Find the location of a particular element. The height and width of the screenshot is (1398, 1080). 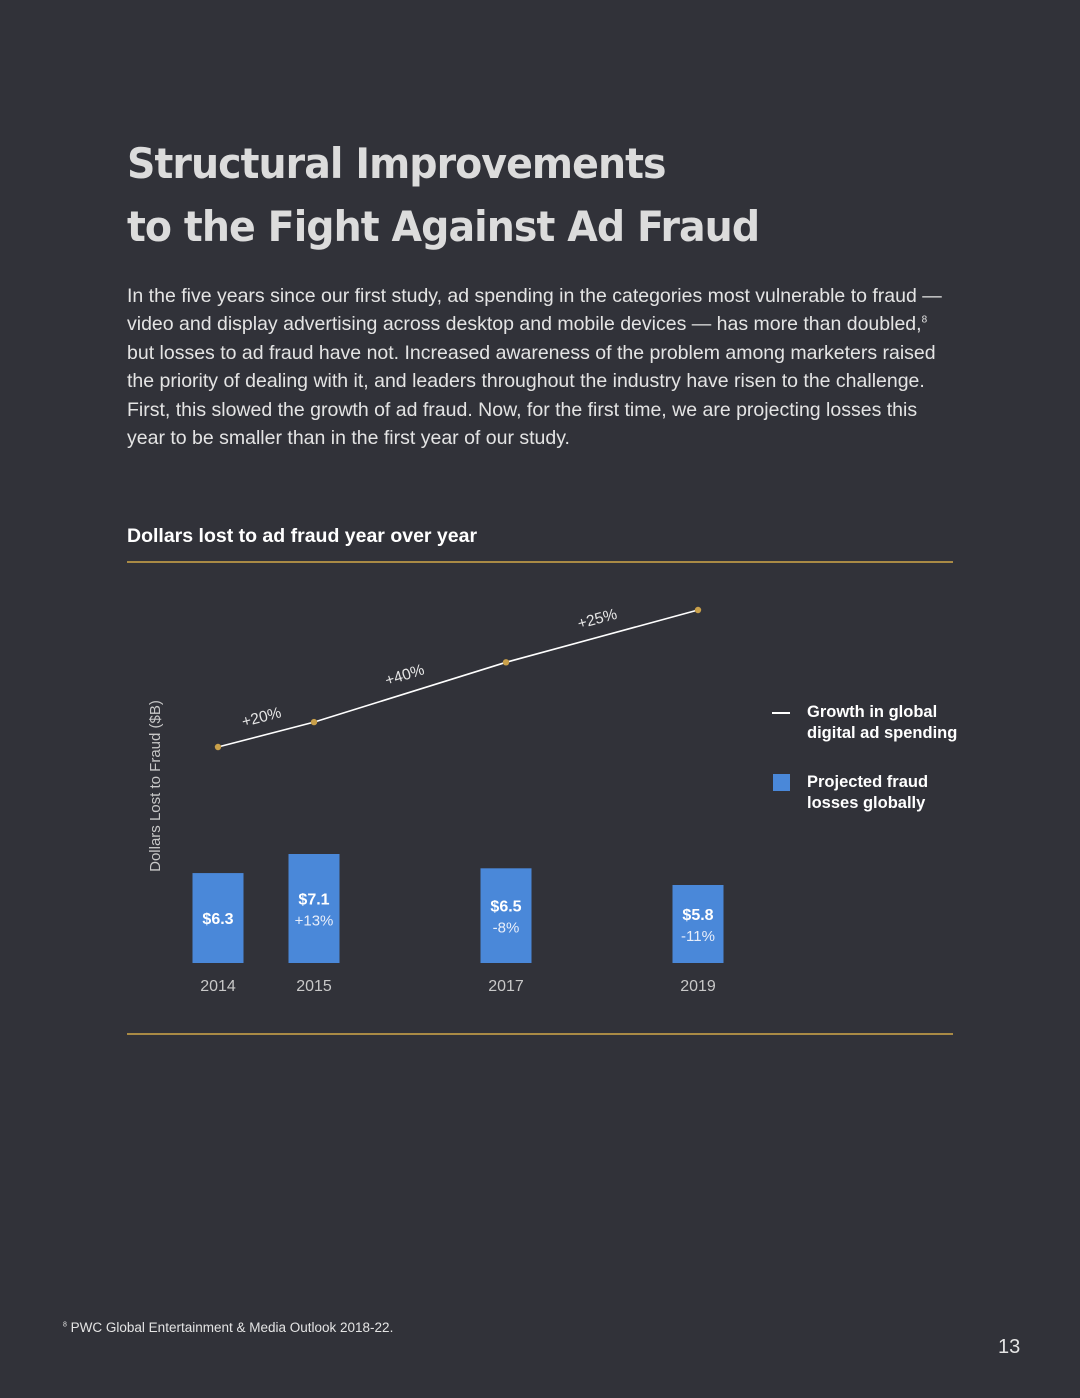

bar-2019 is located at coordinates (698, 924).